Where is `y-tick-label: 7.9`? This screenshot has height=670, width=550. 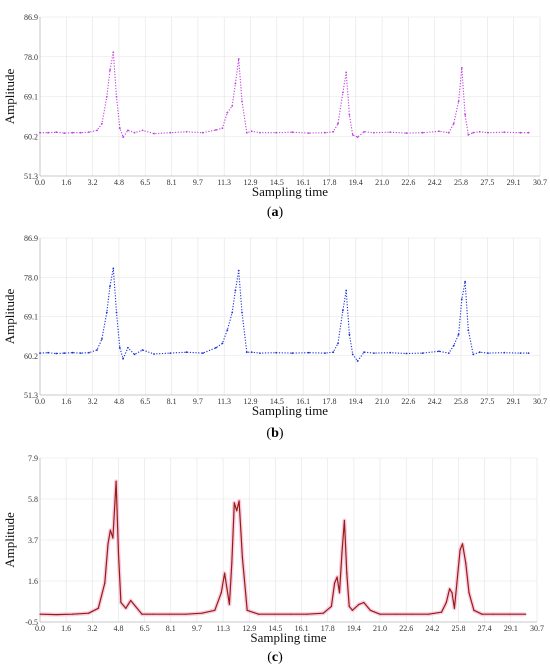 y-tick-label: 7.9 is located at coordinates (33, 458).